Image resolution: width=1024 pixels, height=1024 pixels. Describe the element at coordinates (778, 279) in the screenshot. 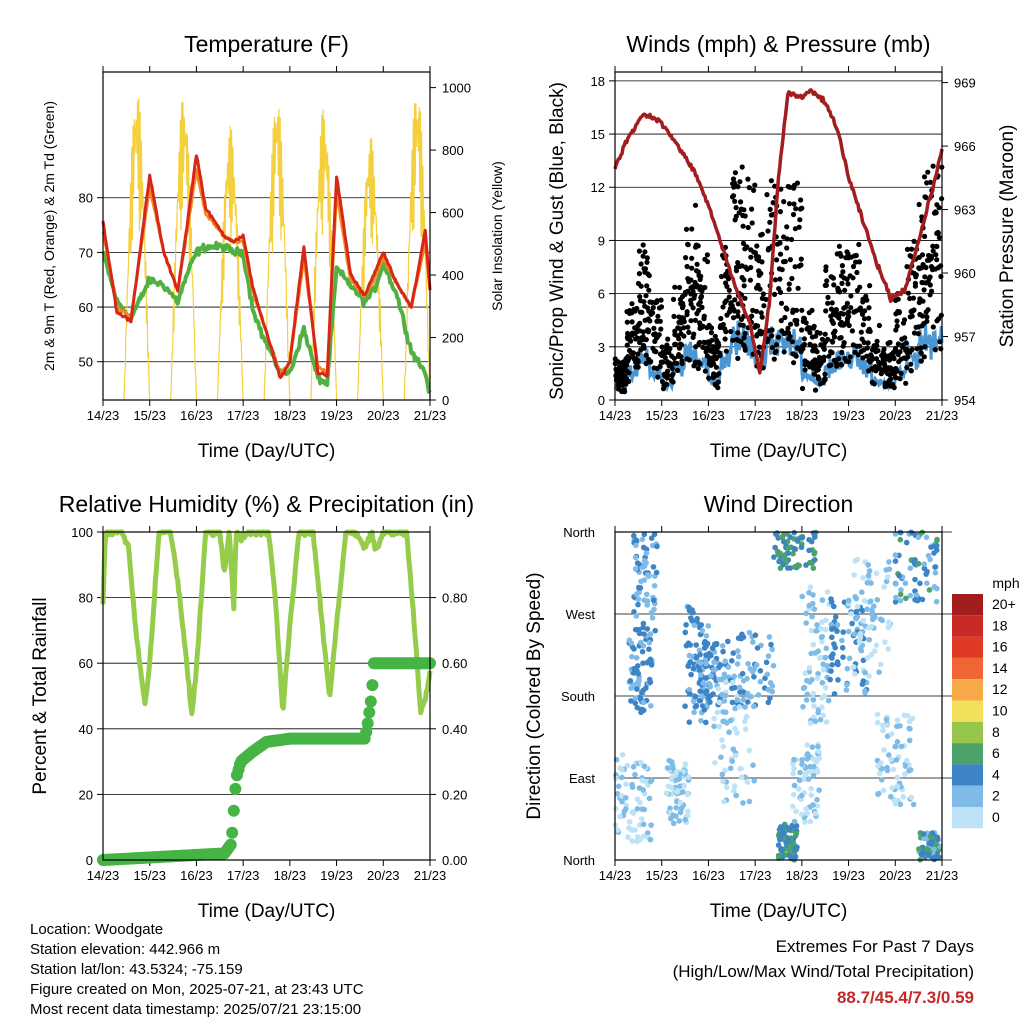

I see `gust-points` at that location.